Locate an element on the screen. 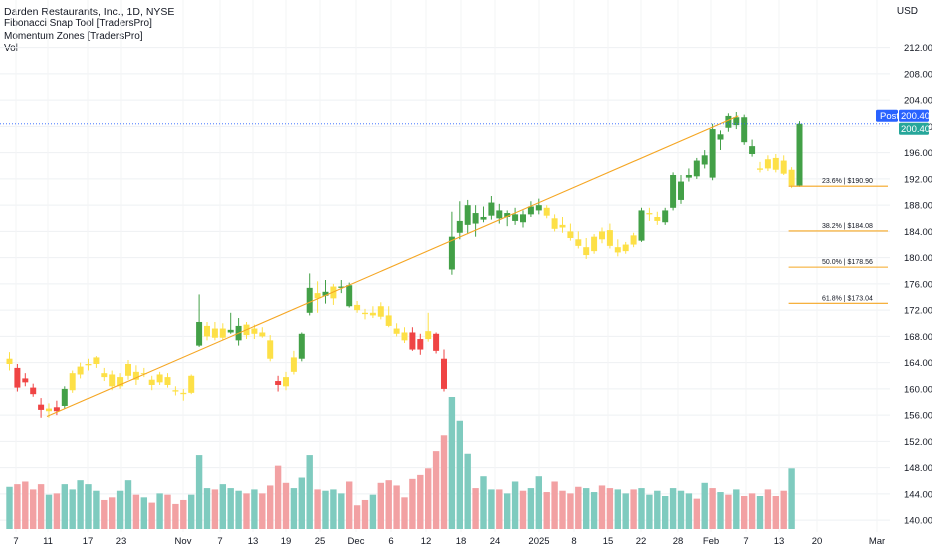  fib-level-label: 50.0% | $178.56 is located at coordinates (847, 262).